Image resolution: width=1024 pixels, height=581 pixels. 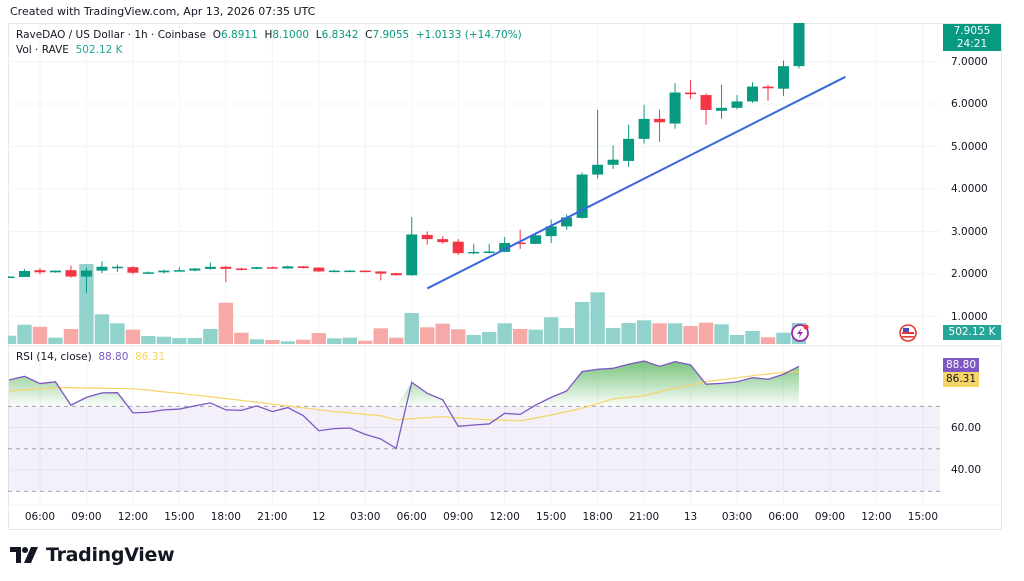 I want to click on rsi-overbought-fill, so click(x=404, y=384).